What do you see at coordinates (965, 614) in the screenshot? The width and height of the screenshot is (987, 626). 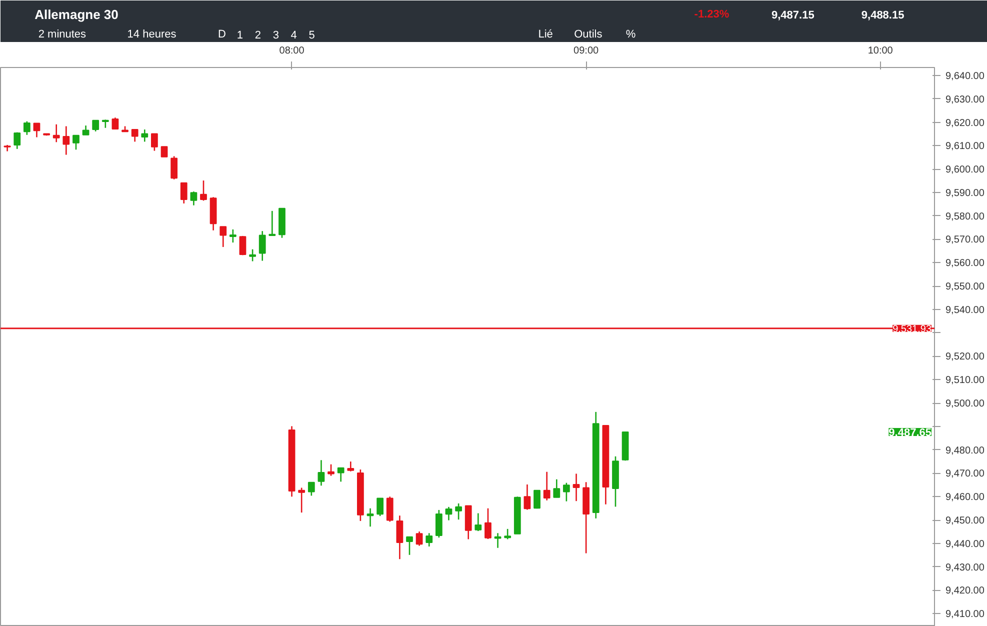 I see `y-tick-label: 9,410.00` at bounding box center [965, 614].